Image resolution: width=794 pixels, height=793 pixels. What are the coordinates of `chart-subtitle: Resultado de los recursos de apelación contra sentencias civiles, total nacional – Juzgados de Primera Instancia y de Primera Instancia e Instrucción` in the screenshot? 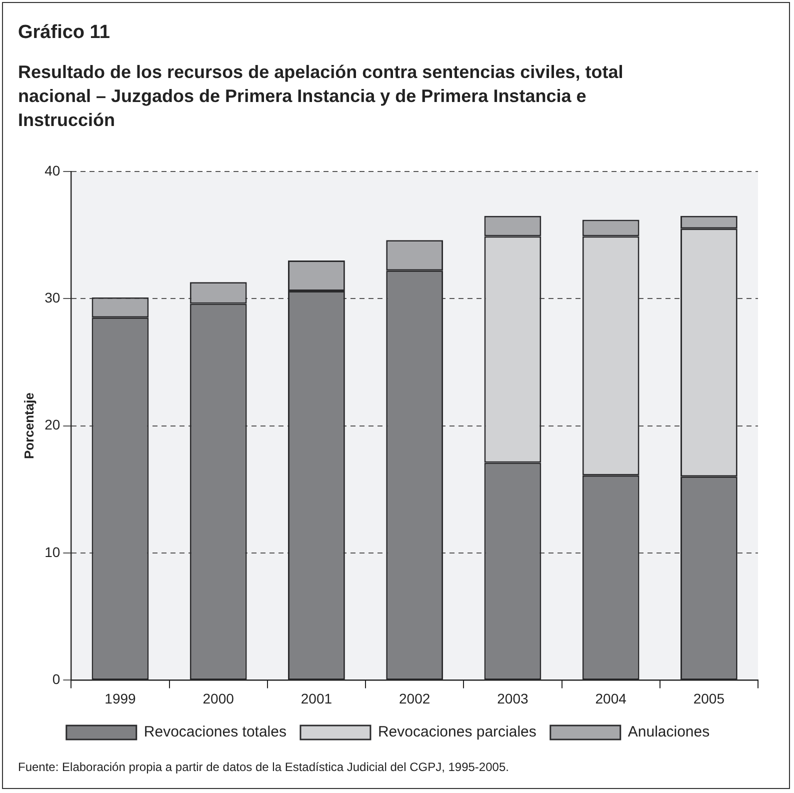 It's located at (321, 96).